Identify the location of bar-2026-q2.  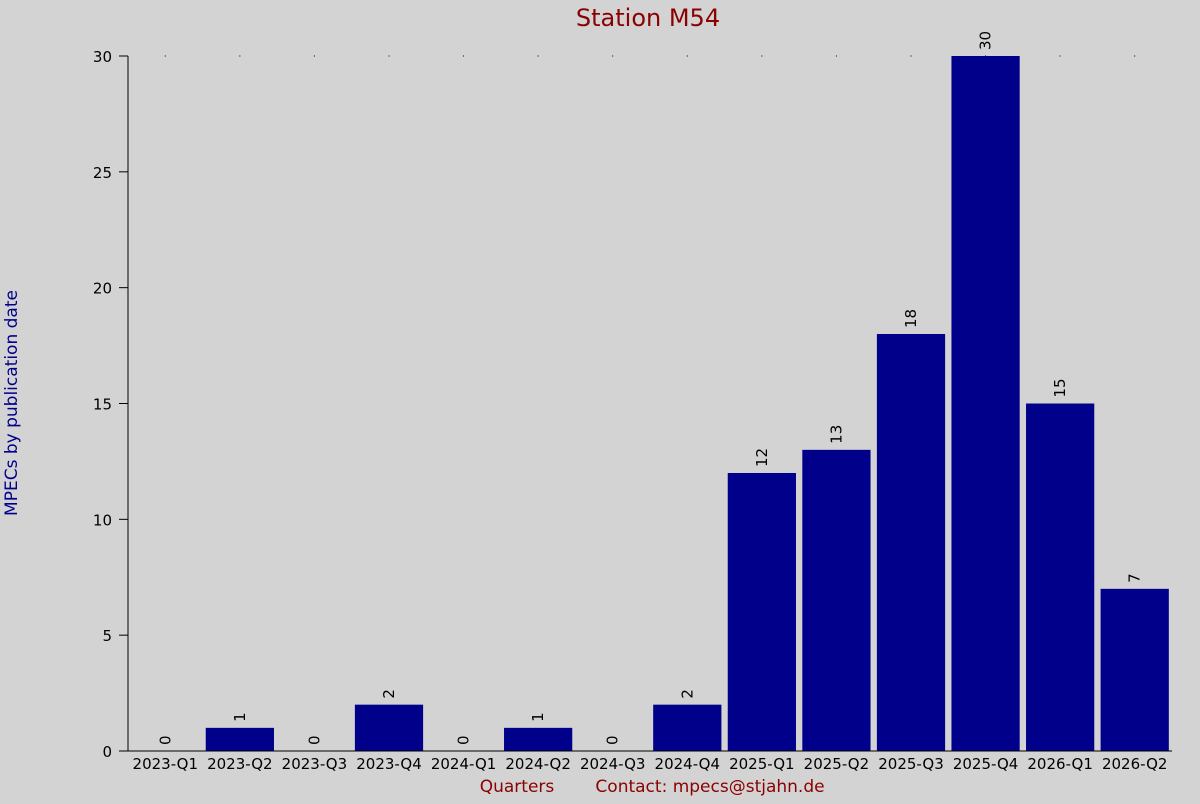
(1134, 669).